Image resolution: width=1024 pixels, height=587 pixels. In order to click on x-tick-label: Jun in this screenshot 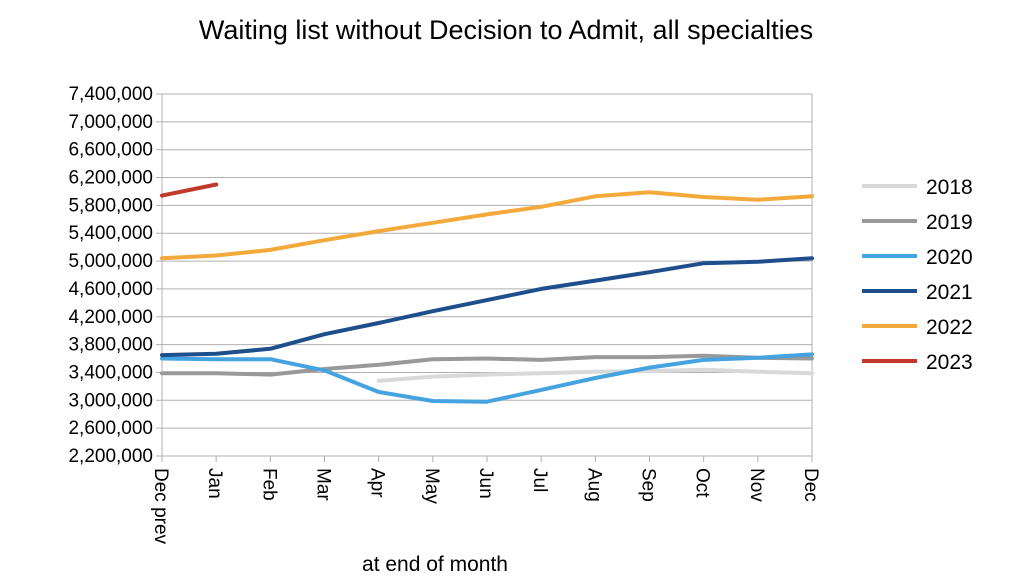, I will do `click(485, 483)`.